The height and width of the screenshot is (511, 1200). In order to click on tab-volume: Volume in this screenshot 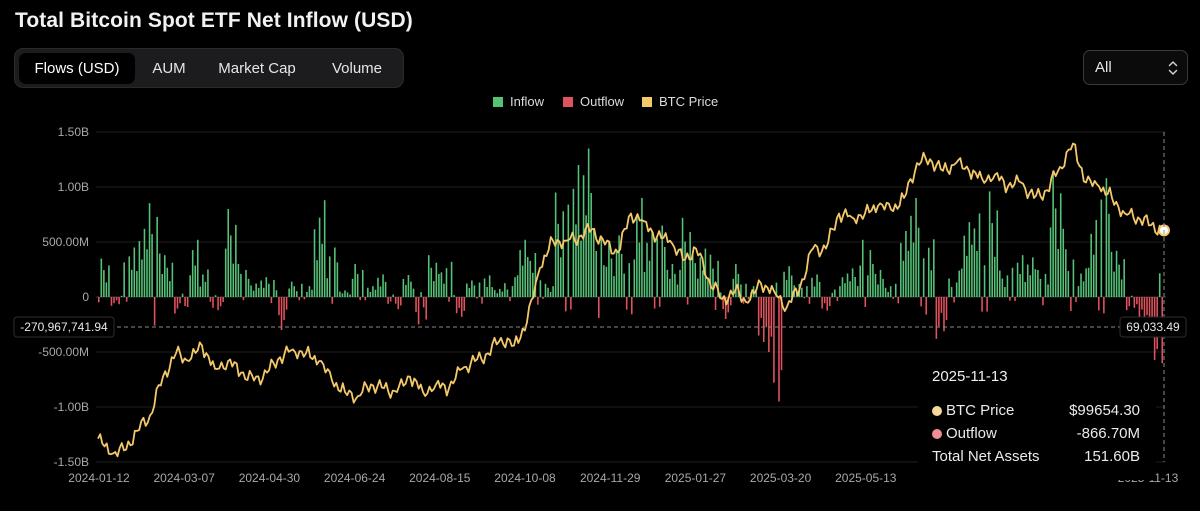, I will do `click(357, 68)`.